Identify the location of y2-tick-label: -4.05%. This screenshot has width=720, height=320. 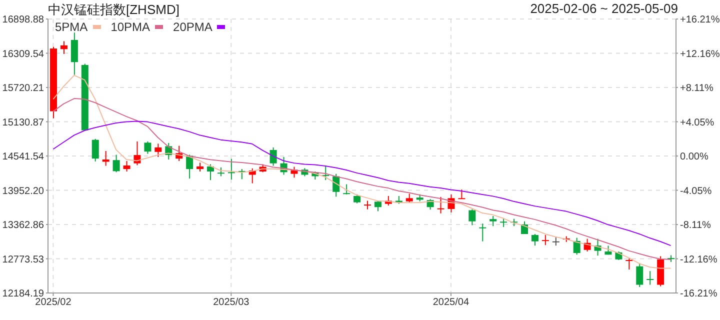
(696, 191).